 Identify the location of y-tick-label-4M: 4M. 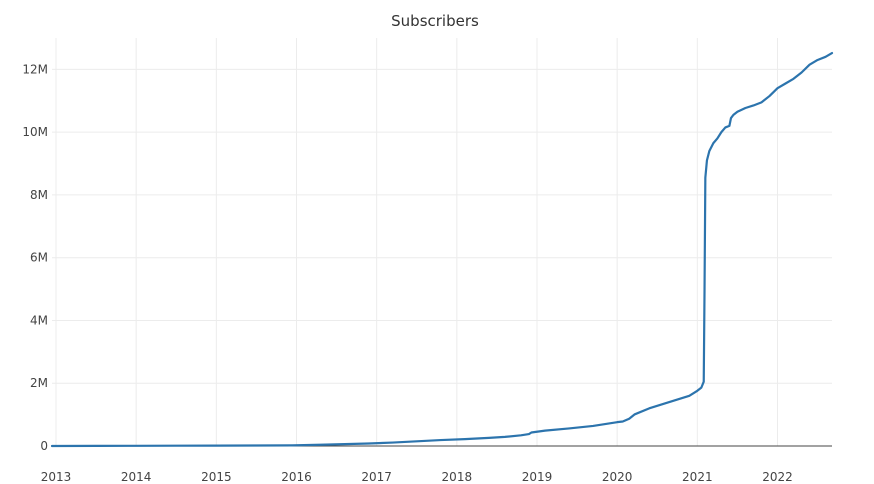
(39, 320).